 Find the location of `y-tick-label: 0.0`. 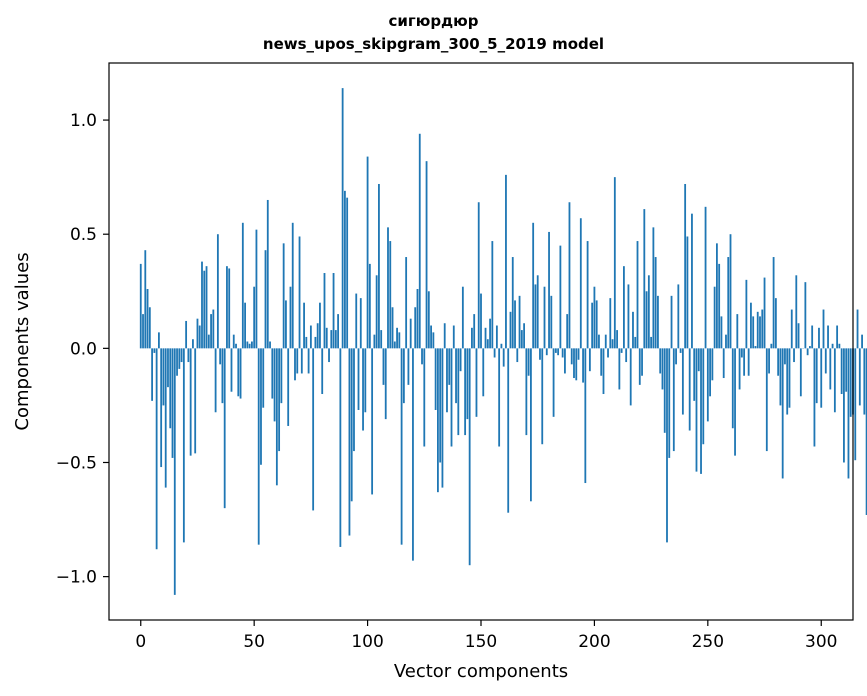

y-tick-label: 0.0 is located at coordinates (83, 349).